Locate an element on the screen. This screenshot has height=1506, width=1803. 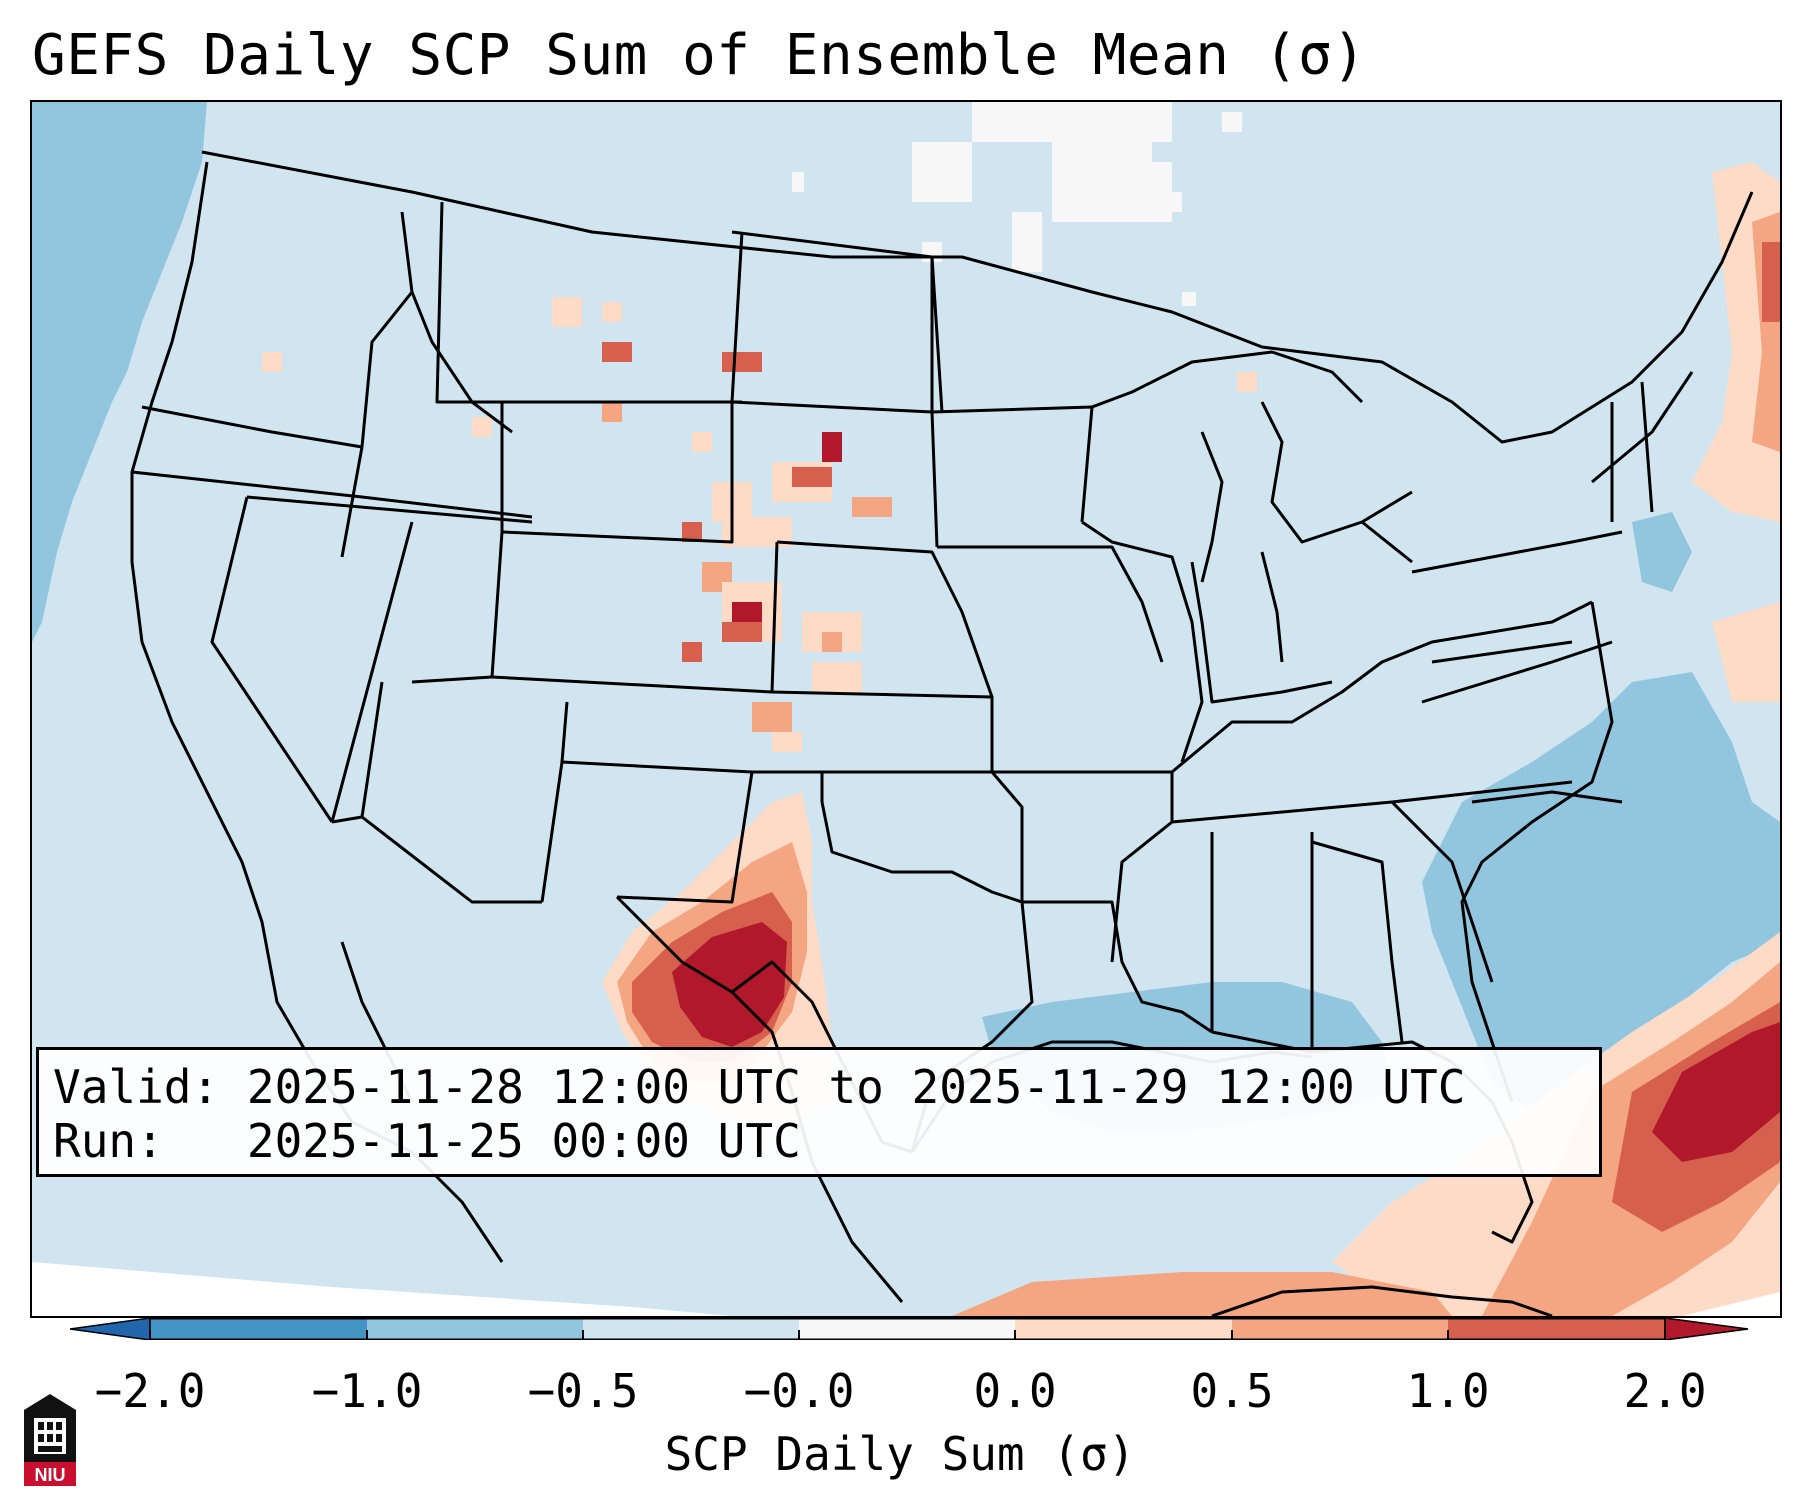
atlantic-positive-band is located at coordinates (1746, 652).